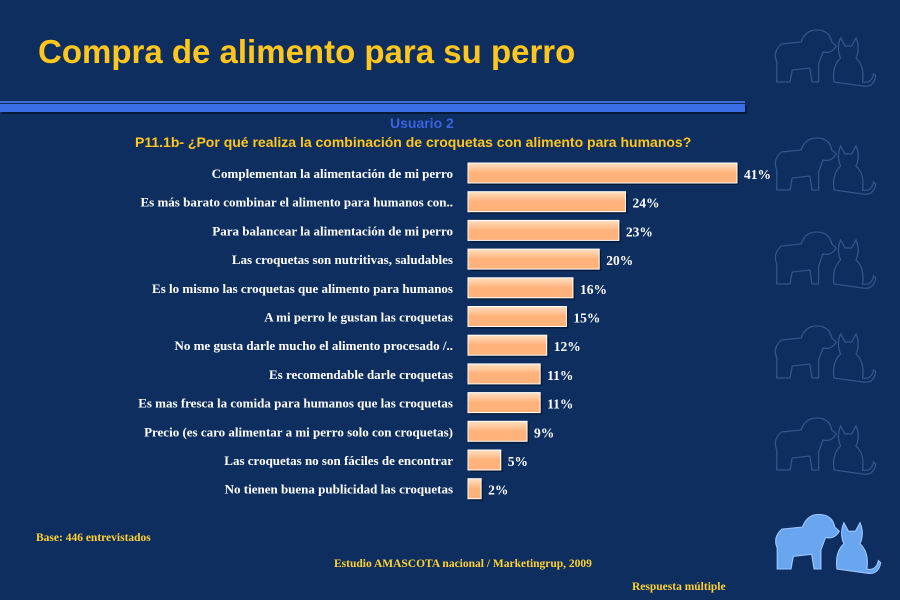 Image resolution: width=900 pixels, height=600 pixels. What do you see at coordinates (639, 231) in the screenshot?
I see `data-label: 23%` at bounding box center [639, 231].